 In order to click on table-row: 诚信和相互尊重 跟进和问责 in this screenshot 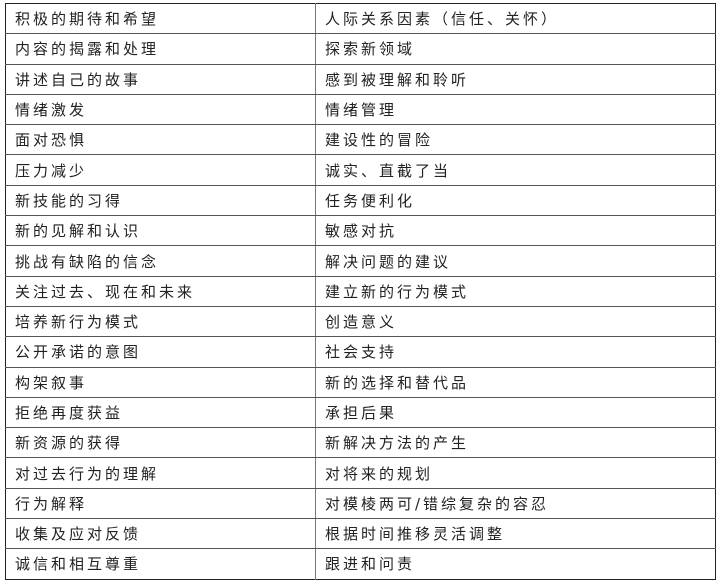, I will do `click(360, 564)`.